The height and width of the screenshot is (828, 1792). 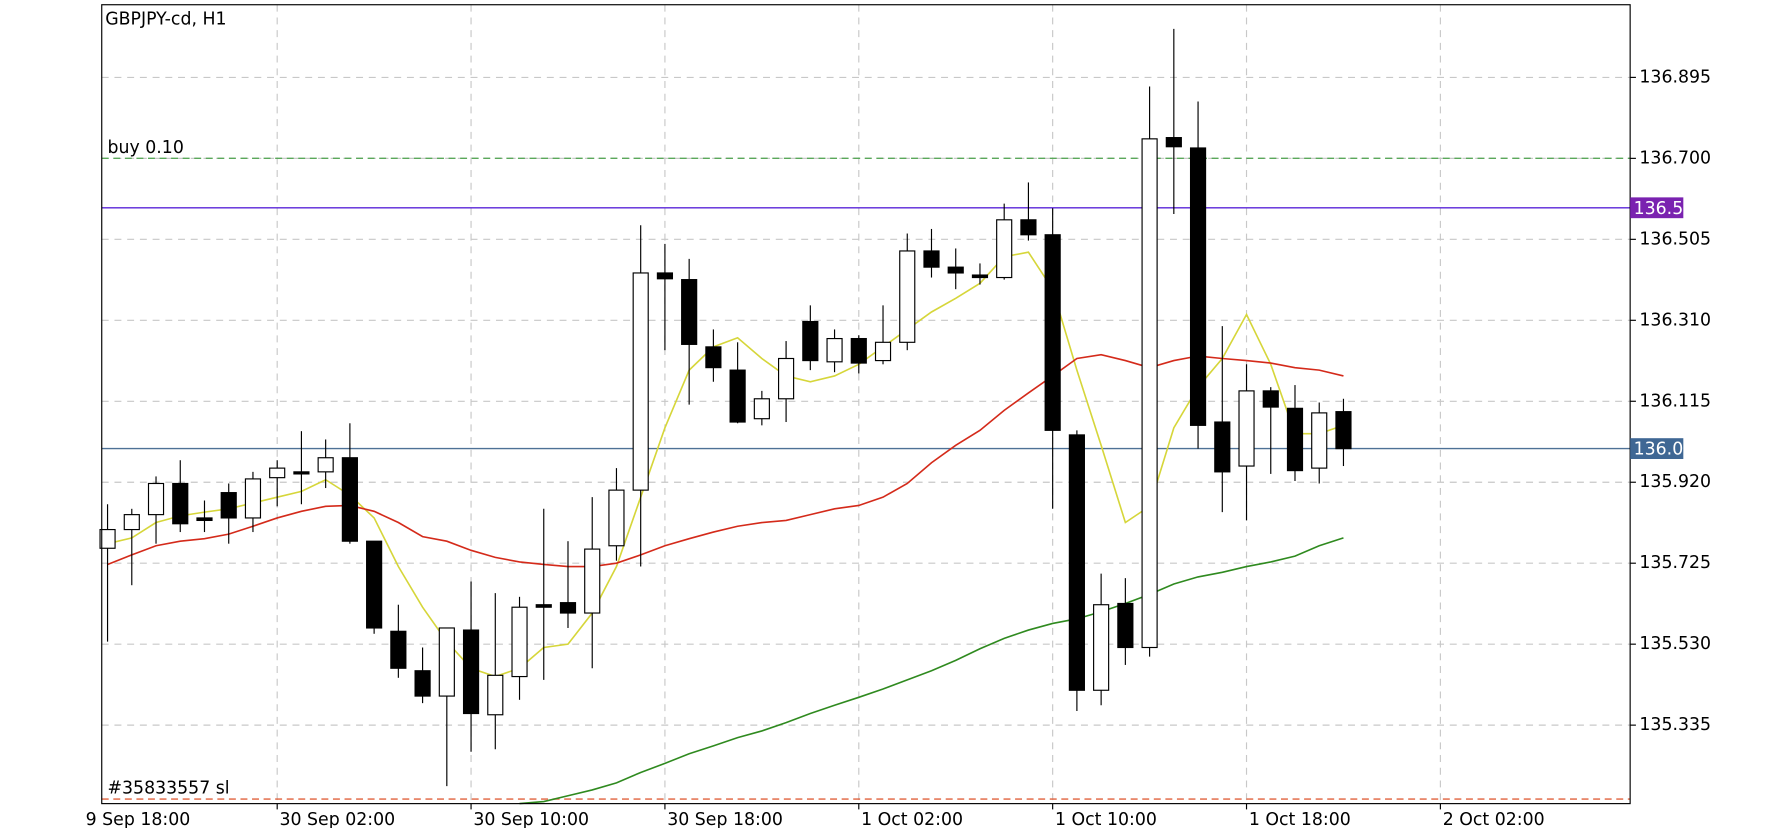 What do you see at coordinates (1675, 158) in the screenshot?
I see `y-tick-label: 136.700` at bounding box center [1675, 158].